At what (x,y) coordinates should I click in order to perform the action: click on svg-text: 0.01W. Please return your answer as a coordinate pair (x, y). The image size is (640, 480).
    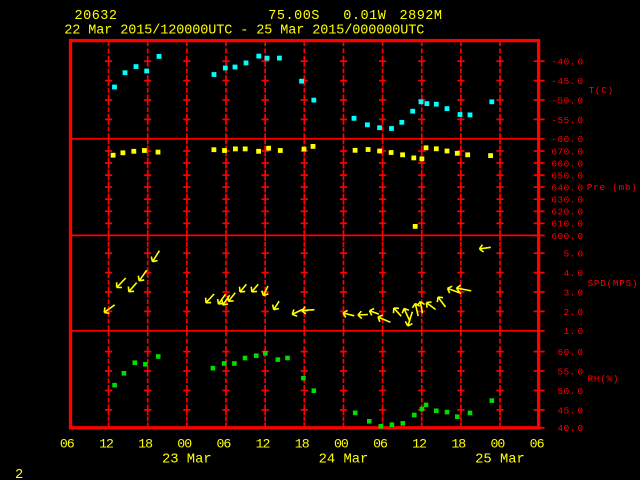
    Looking at the image, I should click on (364, 16).